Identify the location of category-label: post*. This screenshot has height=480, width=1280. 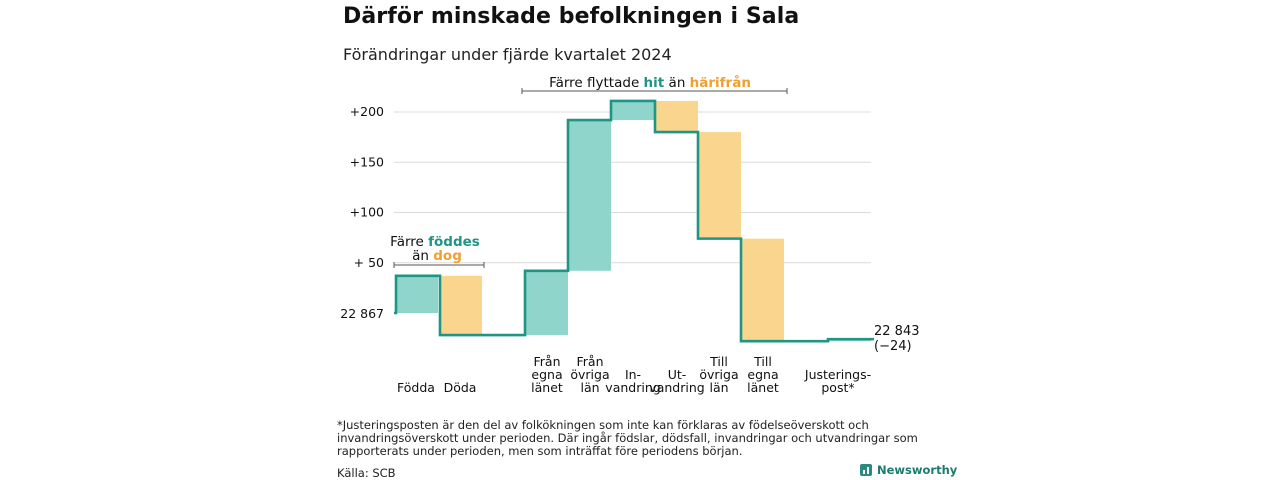
(837, 387).